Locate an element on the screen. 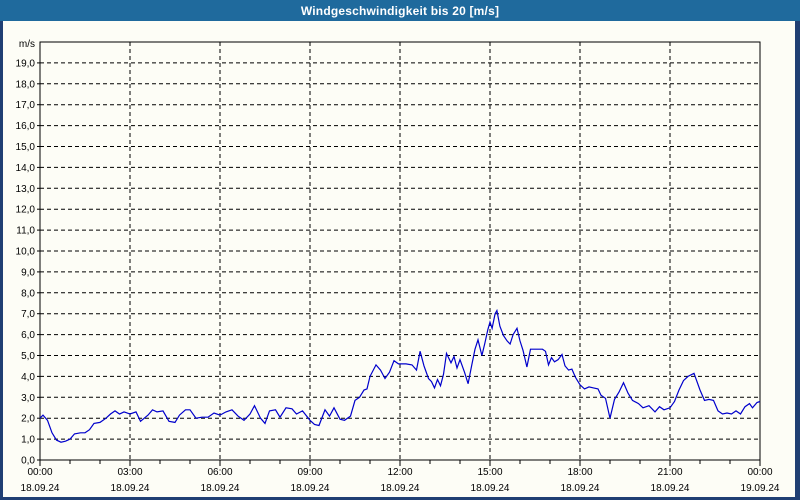 This screenshot has width=800, height=500. y-tick-label: 10,0 is located at coordinates (26, 252).